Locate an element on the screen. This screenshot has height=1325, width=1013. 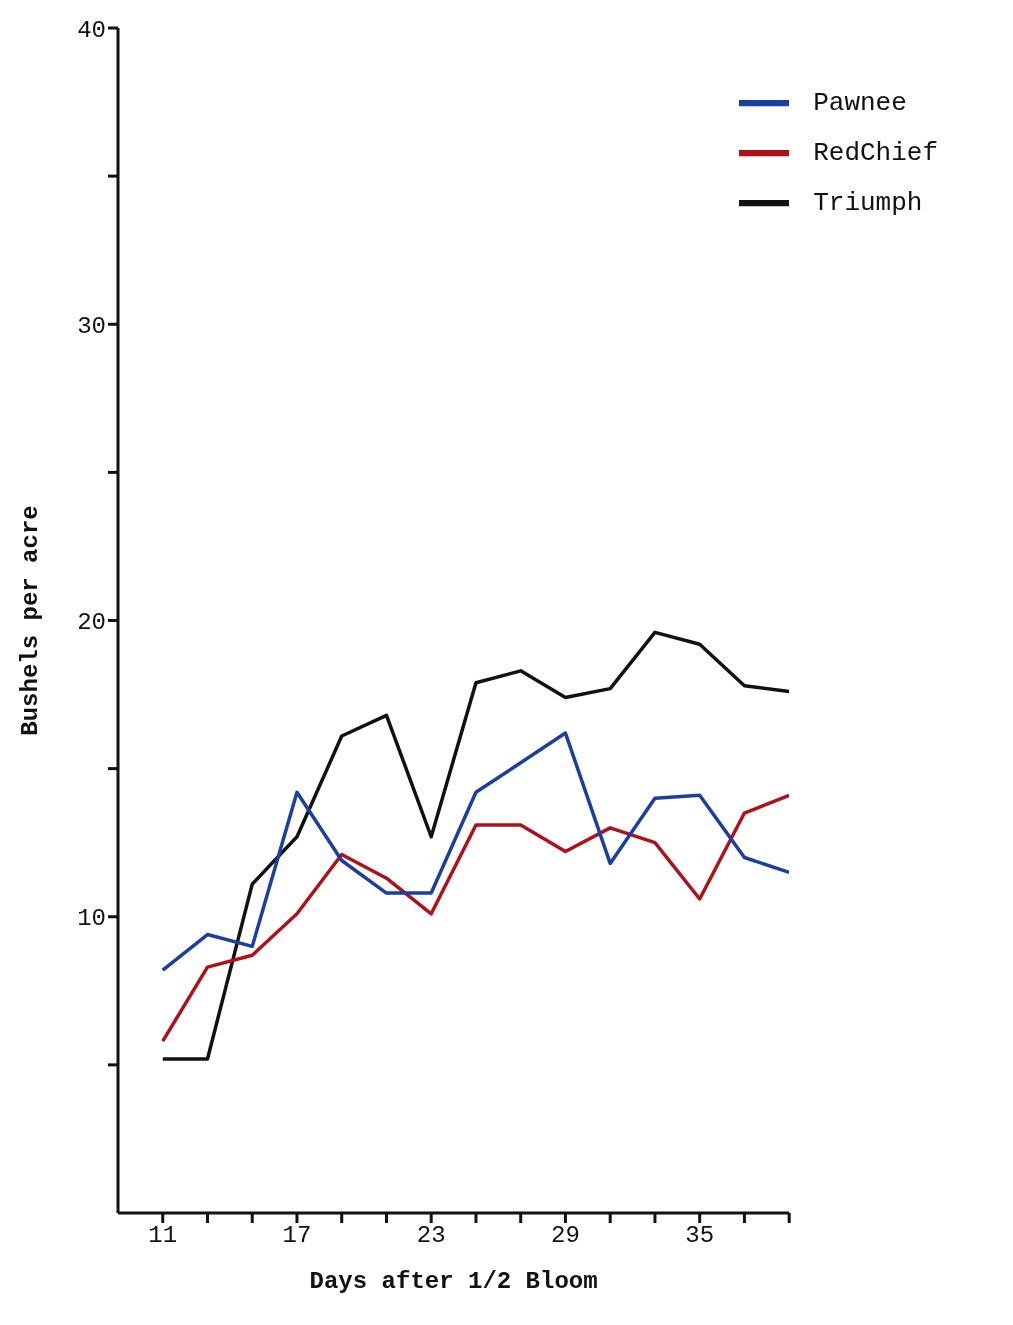
y-tick-label: 30 is located at coordinates (91, 326).